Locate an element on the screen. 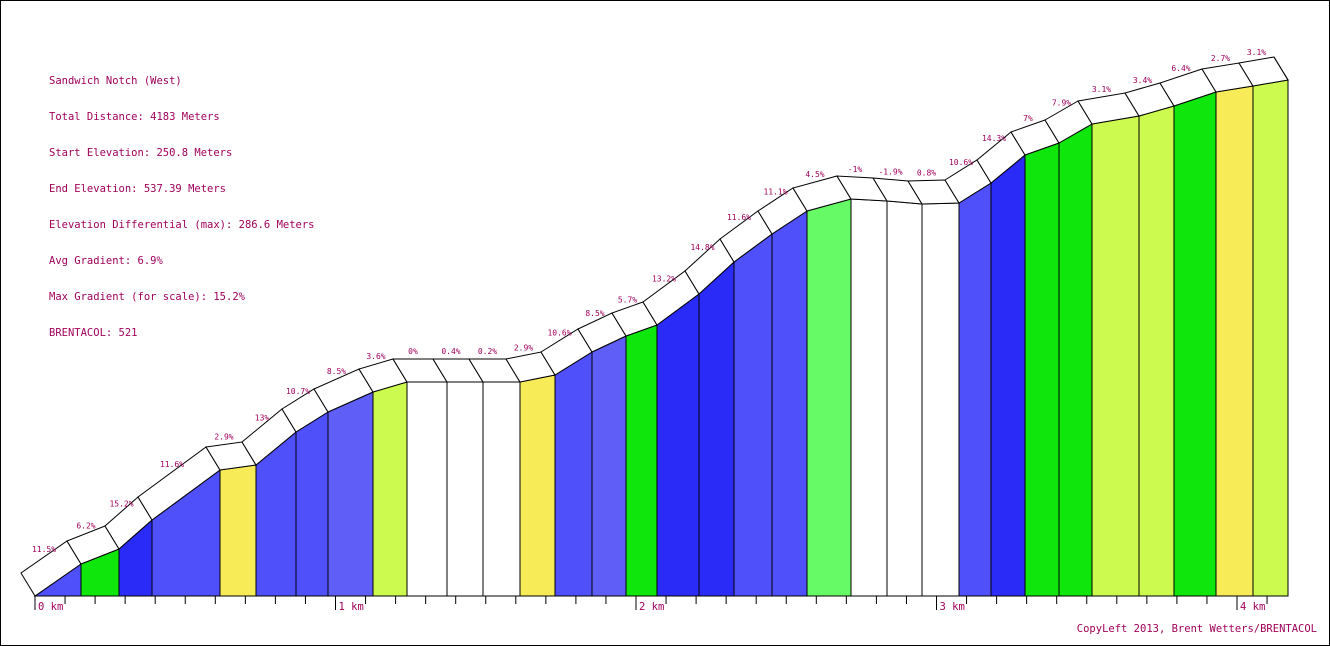  x-tick-label: 0 km is located at coordinates (50, 607).